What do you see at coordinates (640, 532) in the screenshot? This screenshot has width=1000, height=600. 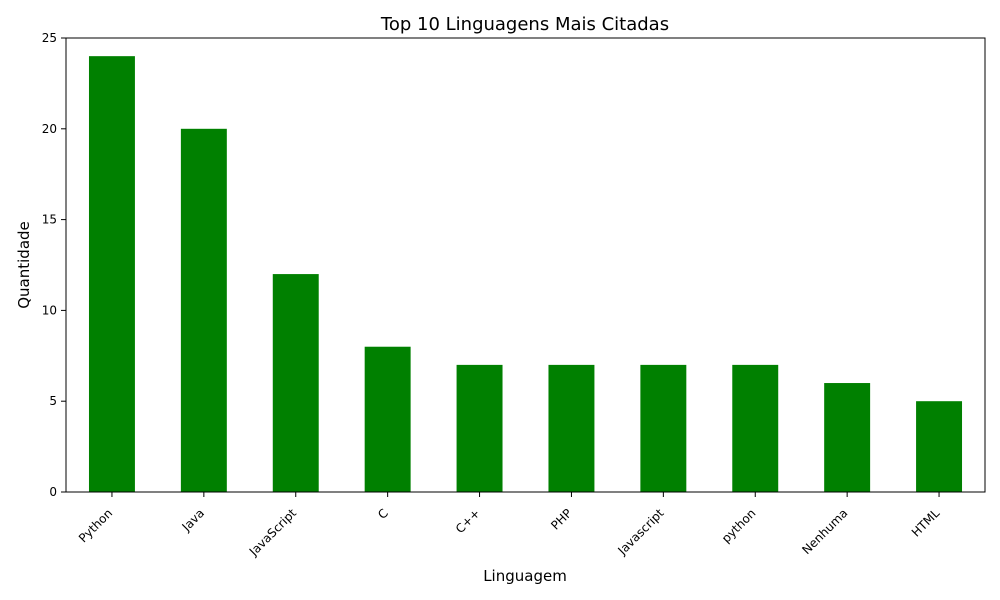 I see `x-tick-label-6: Javascript` at bounding box center [640, 532].